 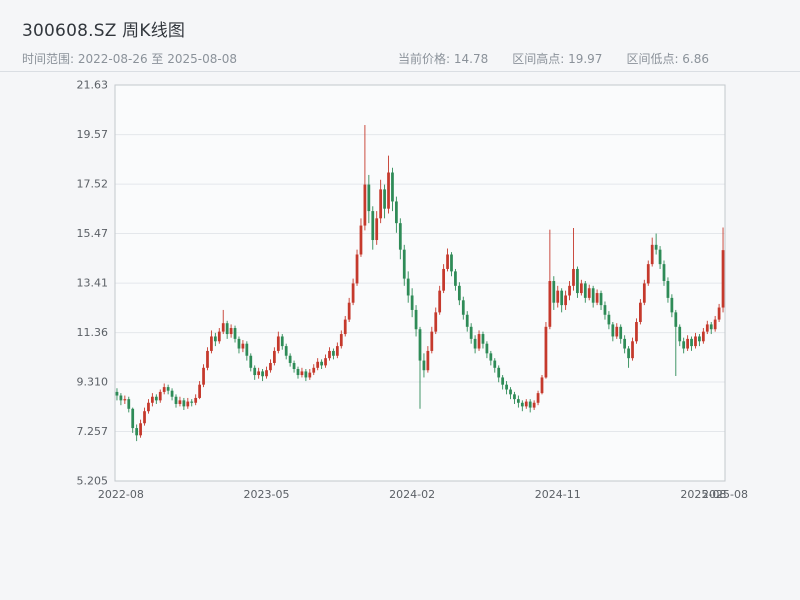 I want to click on svg-text: 17.52, so click(x=93, y=184).